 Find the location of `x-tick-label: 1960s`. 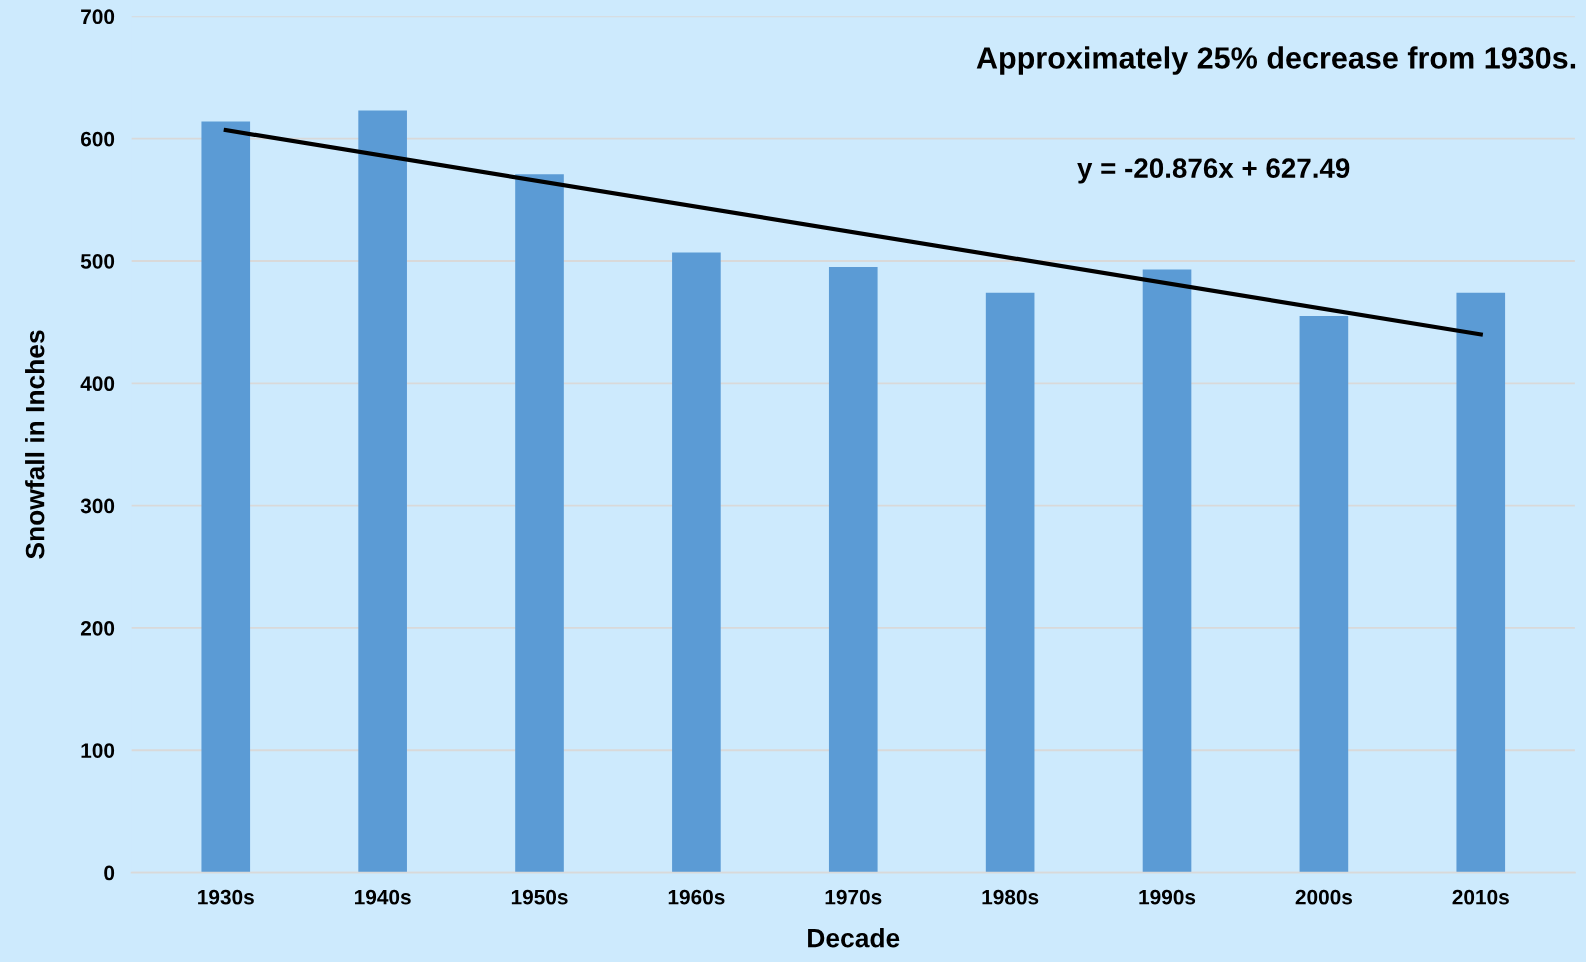

x-tick-label: 1960s is located at coordinates (696, 897).